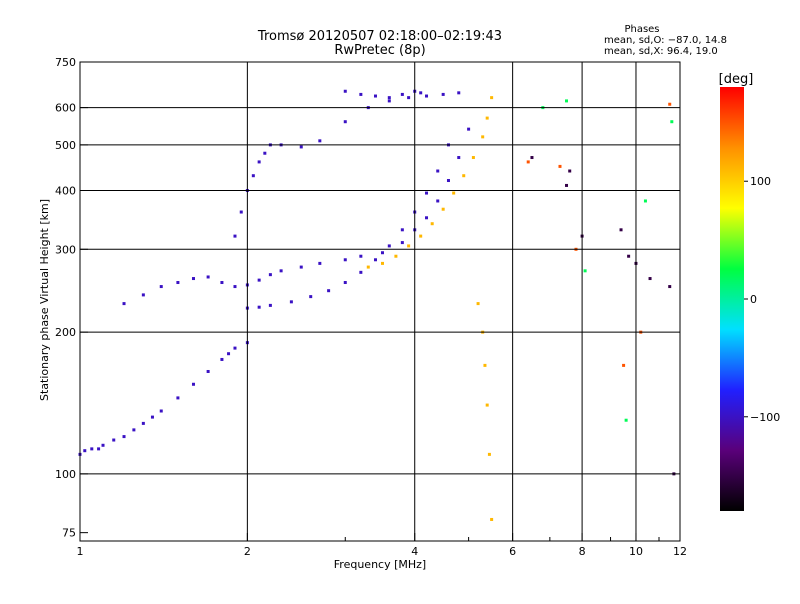 This screenshot has height=604, width=800. Describe the element at coordinates (65, 190) in the screenshot. I see `y-tick-label: 400` at that location.